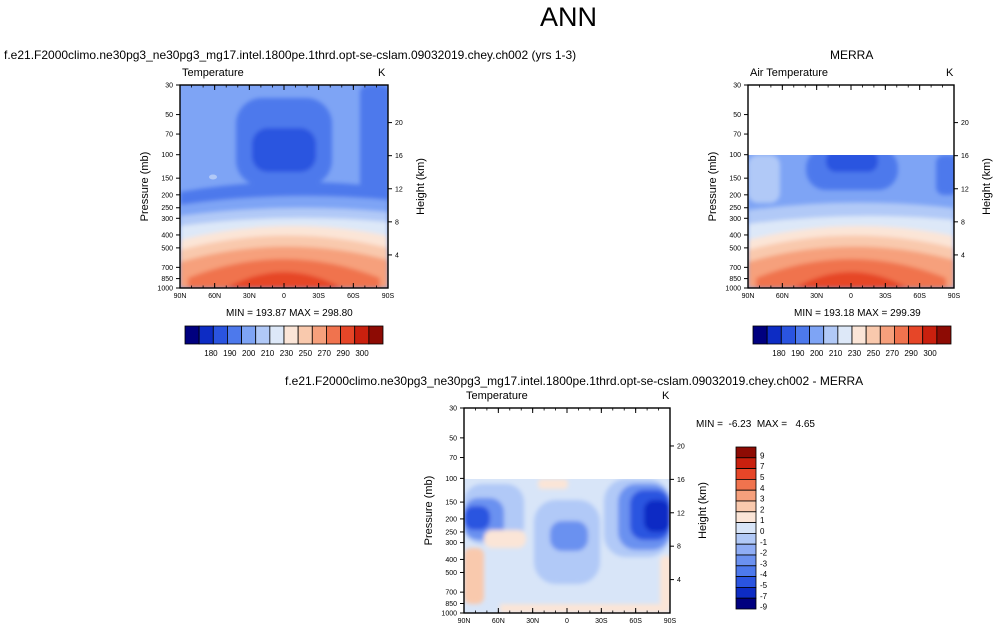 This screenshot has height=635, width=994. What do you see at coordinates (963, 222) in the screenshot?
I see `height-tick-label: 8` at bounding box center [963, 222].